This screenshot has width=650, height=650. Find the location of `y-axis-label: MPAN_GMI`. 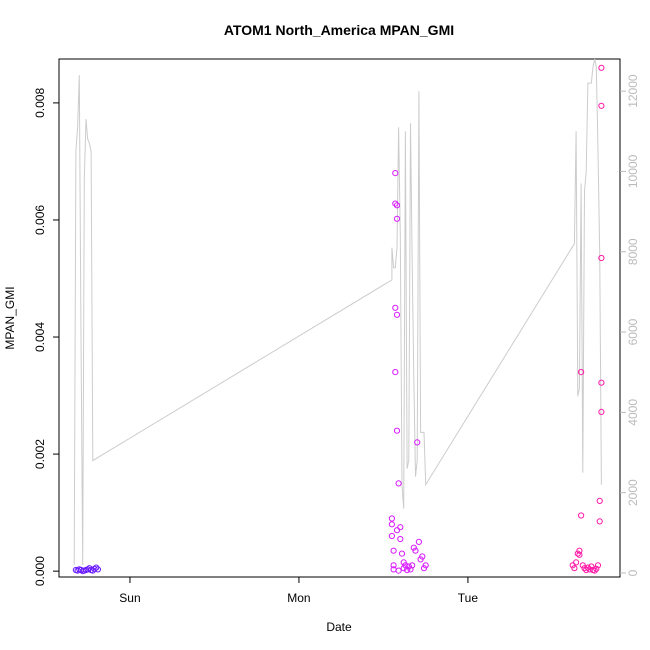

y-axis-label: MPAN_GMI is located at coordinates (10, 317).